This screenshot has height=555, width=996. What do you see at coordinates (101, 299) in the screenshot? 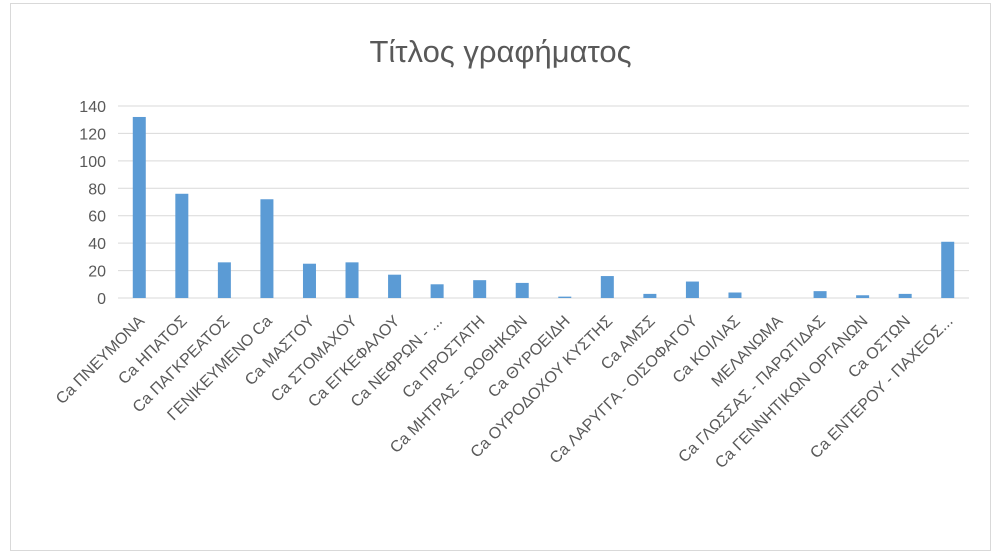
I see `y-tick-label: 0` at bounding box center [101, 299].